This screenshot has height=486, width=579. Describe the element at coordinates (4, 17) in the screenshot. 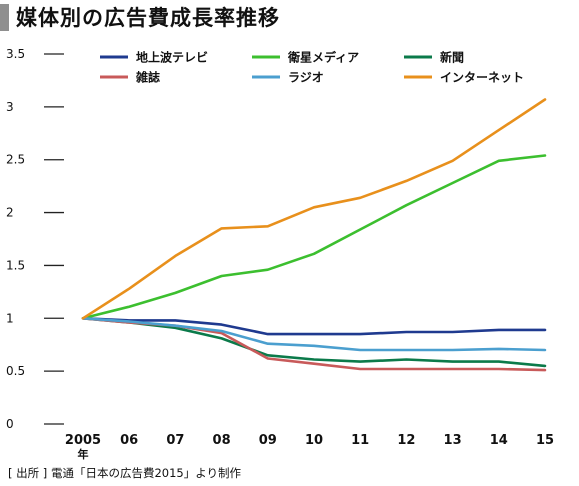

I see `title-accent-bar` at that location.